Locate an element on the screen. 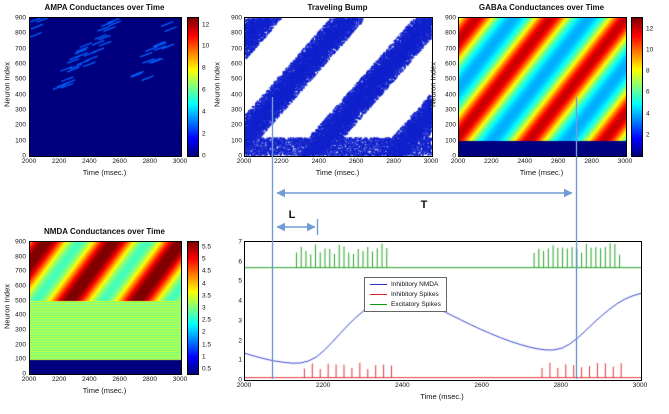  nmda-colorbar-ticks: 0.5 1 1.5 2 2.5 3 3.5 4 4.5 5 5.5 is located at coordinates (212, 308).